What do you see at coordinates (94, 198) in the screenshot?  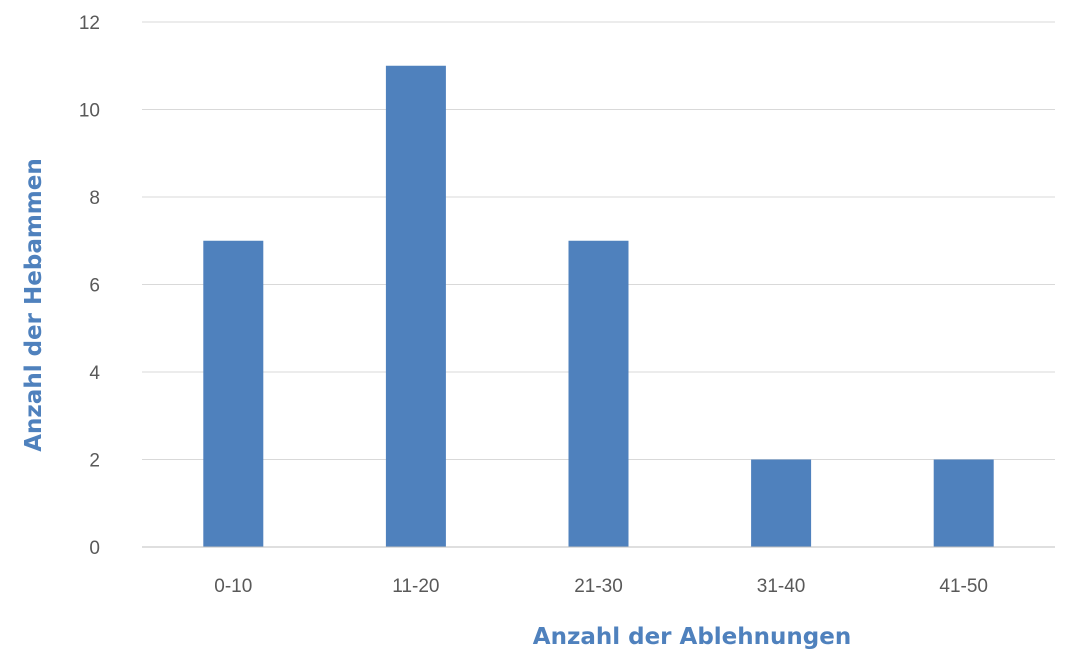 I see `y-tick-label: 8` at bounding box center [94, 198].